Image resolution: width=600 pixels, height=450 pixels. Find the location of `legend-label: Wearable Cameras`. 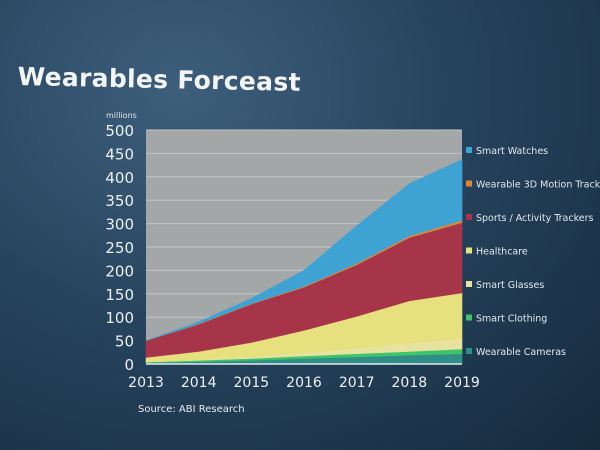

legend-label: Wearable Cameras is located at coordinates (521, 352).